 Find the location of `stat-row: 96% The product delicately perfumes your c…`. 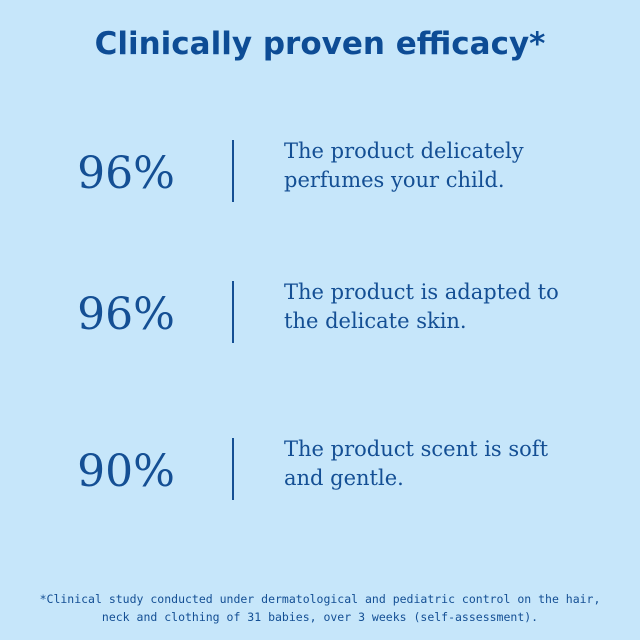

stat-row: 96% The product delicately perfumes your c… is located at coordinates (320, 173).